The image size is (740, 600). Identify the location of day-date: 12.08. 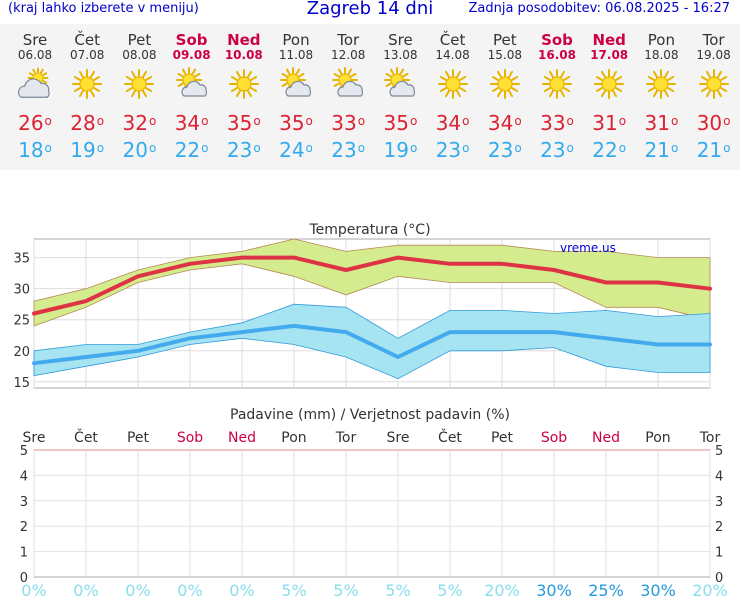
(348, 55).